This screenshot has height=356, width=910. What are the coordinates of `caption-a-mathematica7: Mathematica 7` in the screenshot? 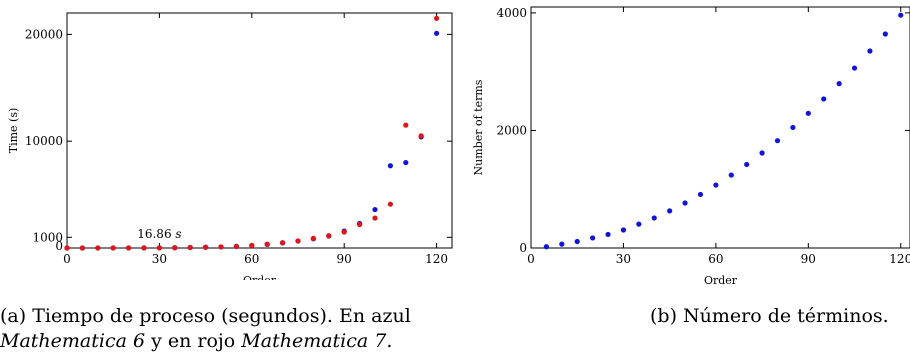 It's located at (314, 341).